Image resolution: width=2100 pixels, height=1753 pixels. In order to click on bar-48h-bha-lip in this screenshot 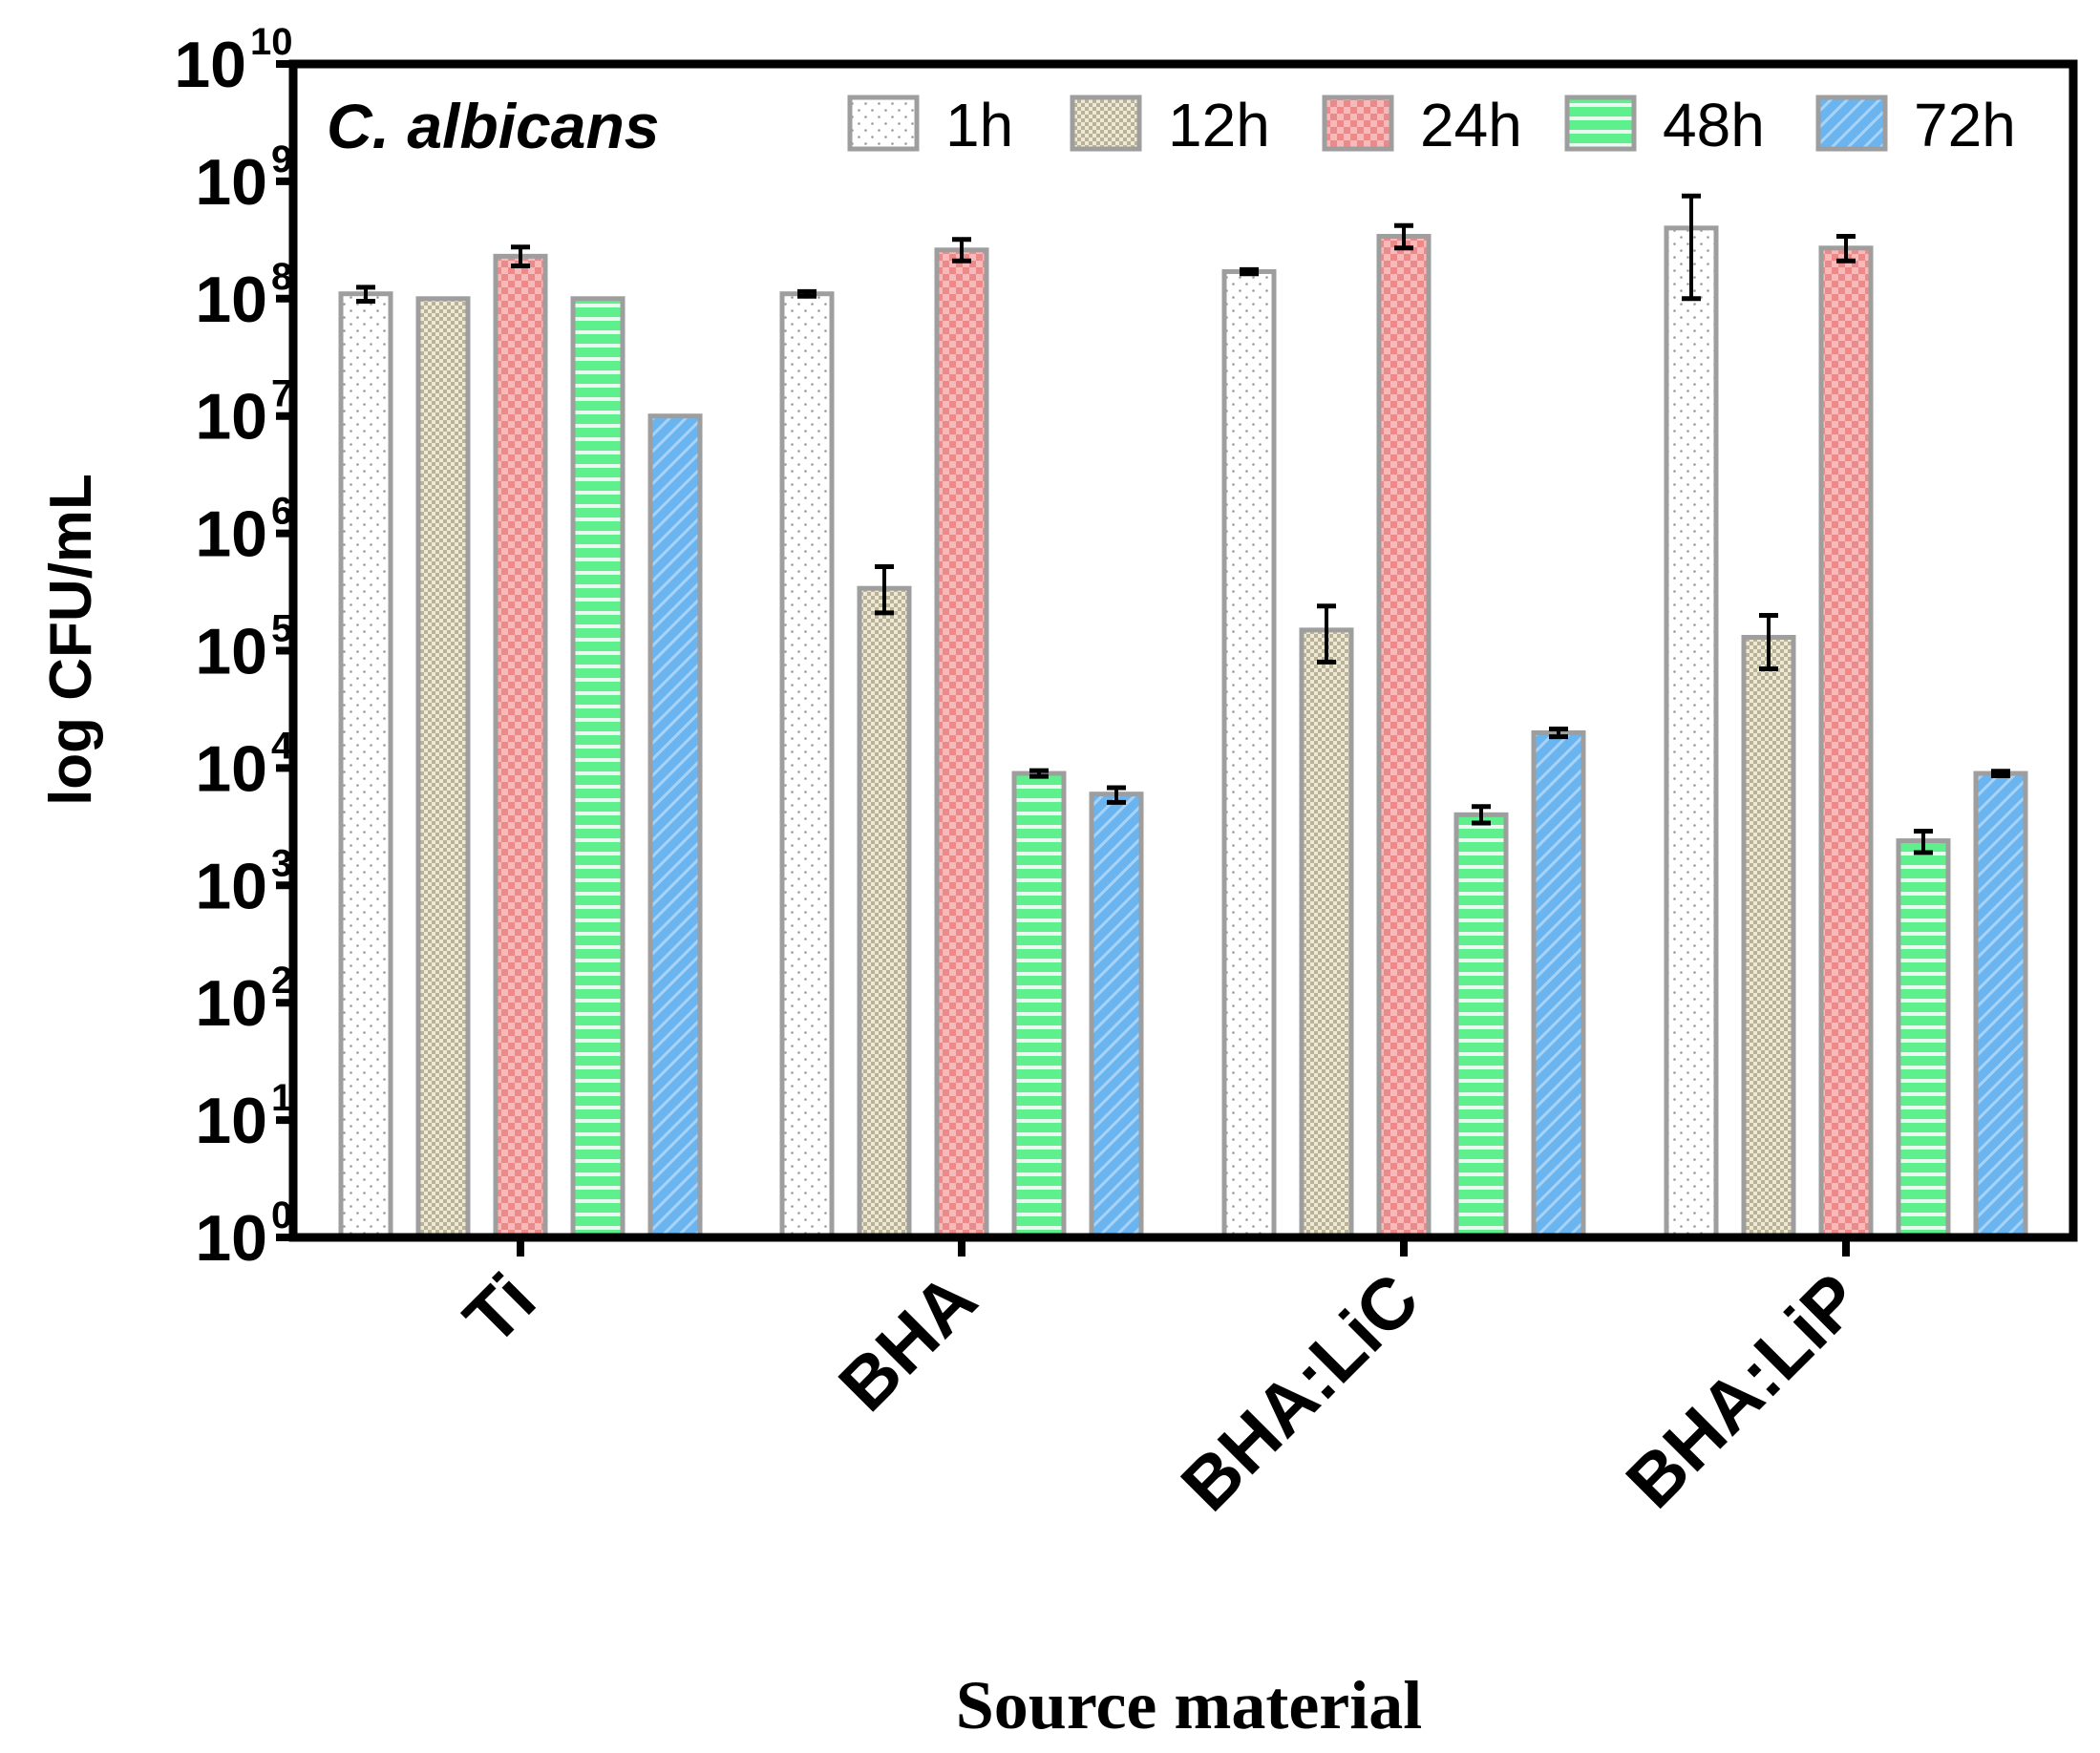, I will do `click(1923, 1039)`.